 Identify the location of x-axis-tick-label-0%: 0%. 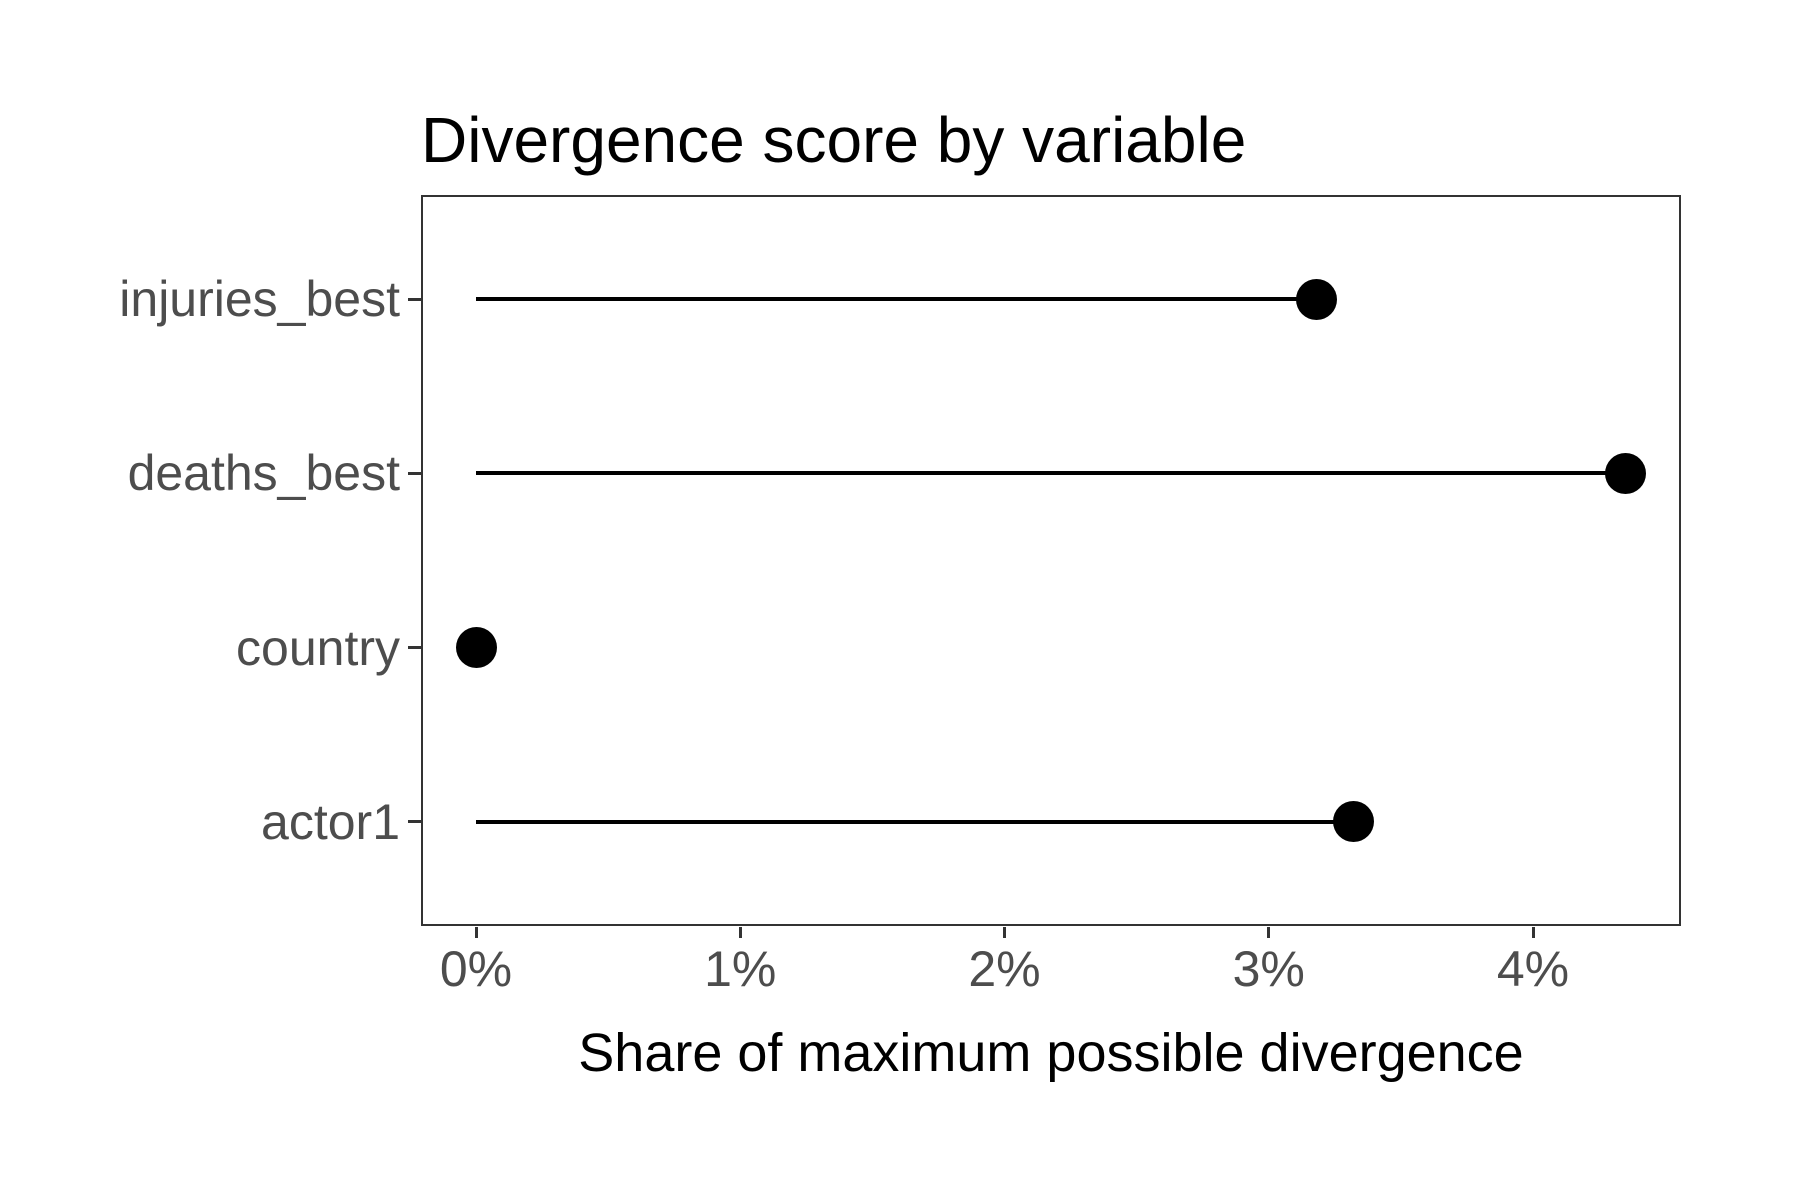
(476, 969).